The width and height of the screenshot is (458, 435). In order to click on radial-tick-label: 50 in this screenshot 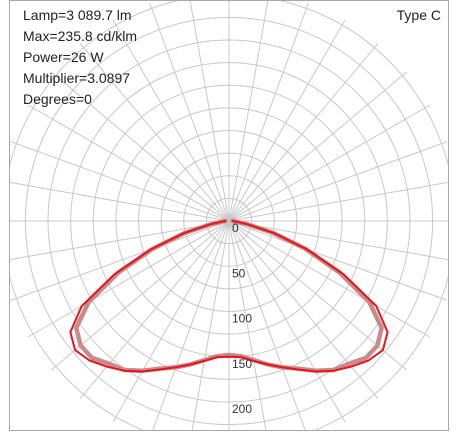, I will do `click(239, 273)`.